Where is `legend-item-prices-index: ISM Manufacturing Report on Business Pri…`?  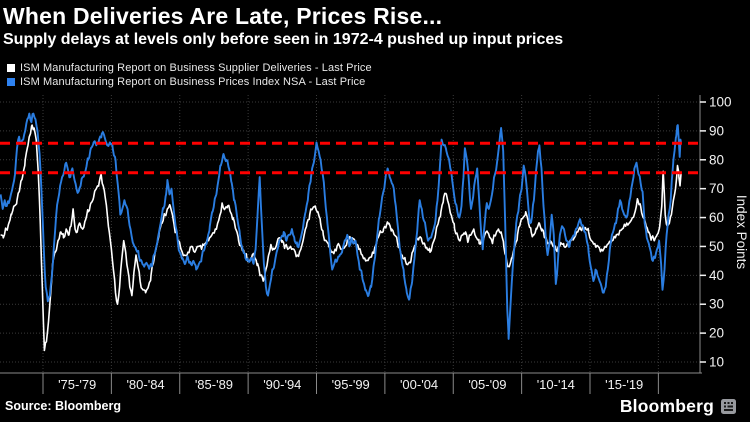
legend-item-prices-index: ISM Manufacturing Report on Business Pri… is located at coordinates (189, 81).